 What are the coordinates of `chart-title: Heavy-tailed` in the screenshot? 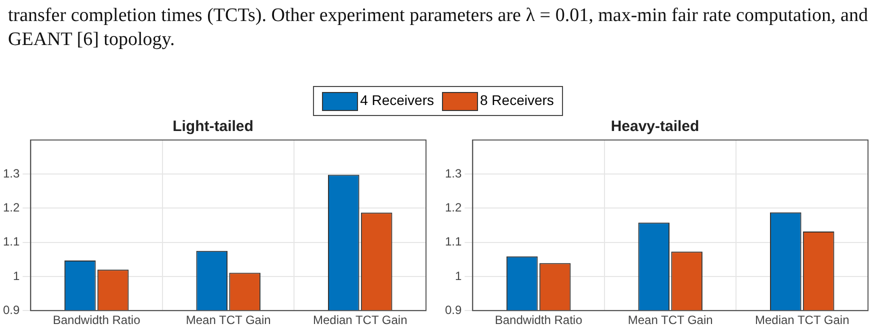 It's located at (655, 127).